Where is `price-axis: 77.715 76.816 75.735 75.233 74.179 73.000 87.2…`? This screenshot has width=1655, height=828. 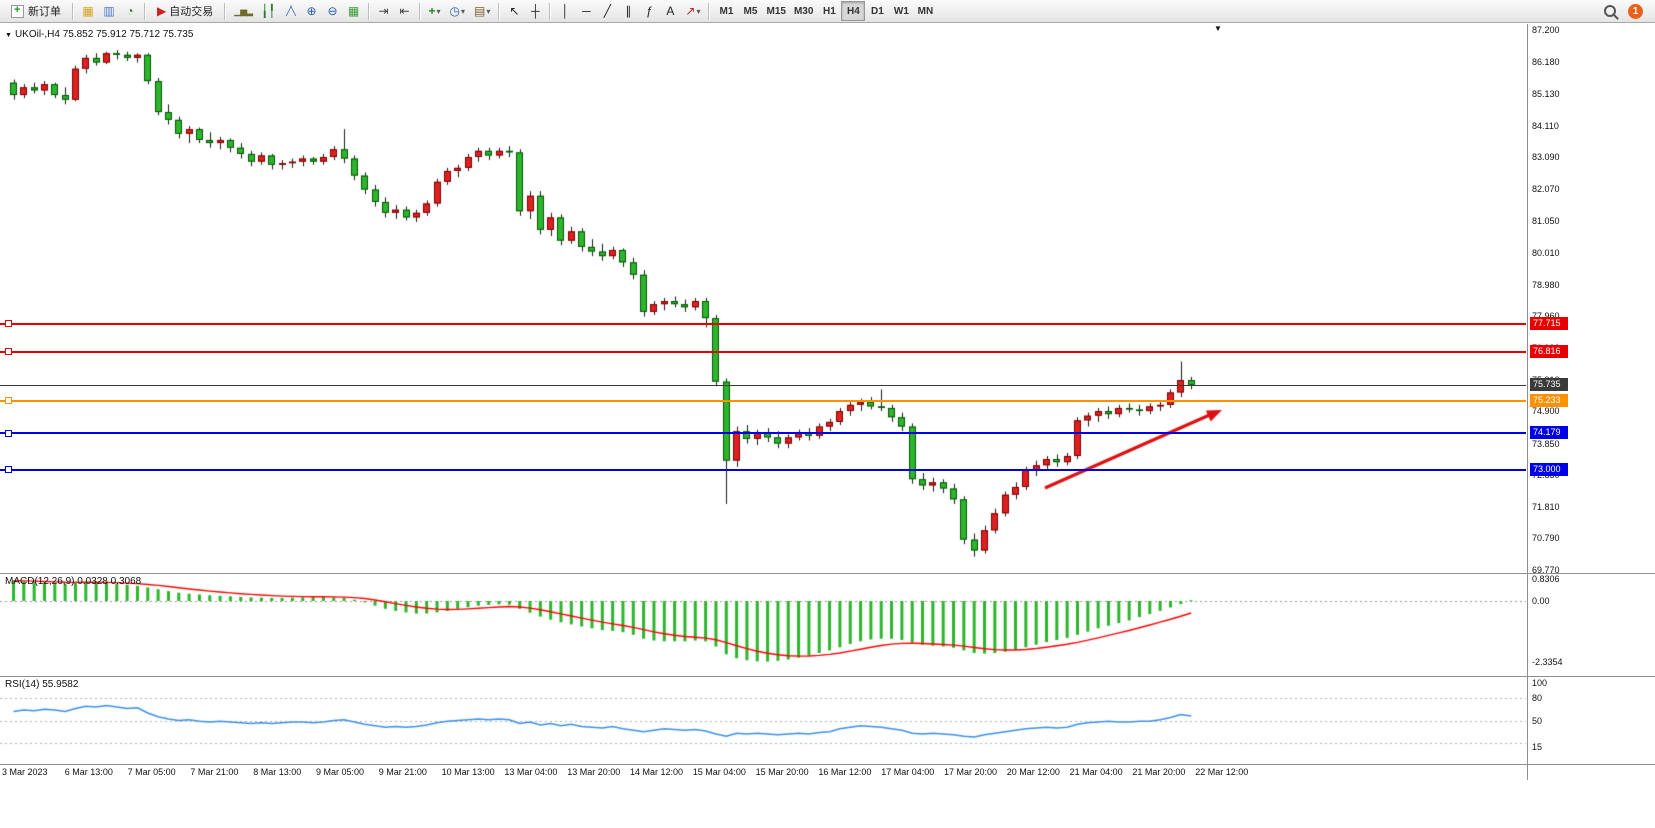
price-axis: 77.715 76.816 75.735 75.233 74.179 73.000 87.2… is located at coordinates (1592, 414).